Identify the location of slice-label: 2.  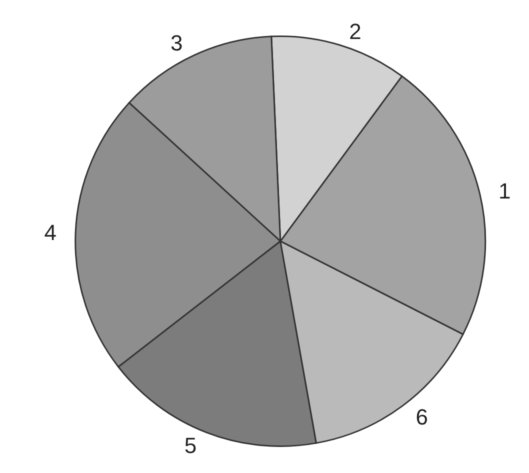
(355, 31).